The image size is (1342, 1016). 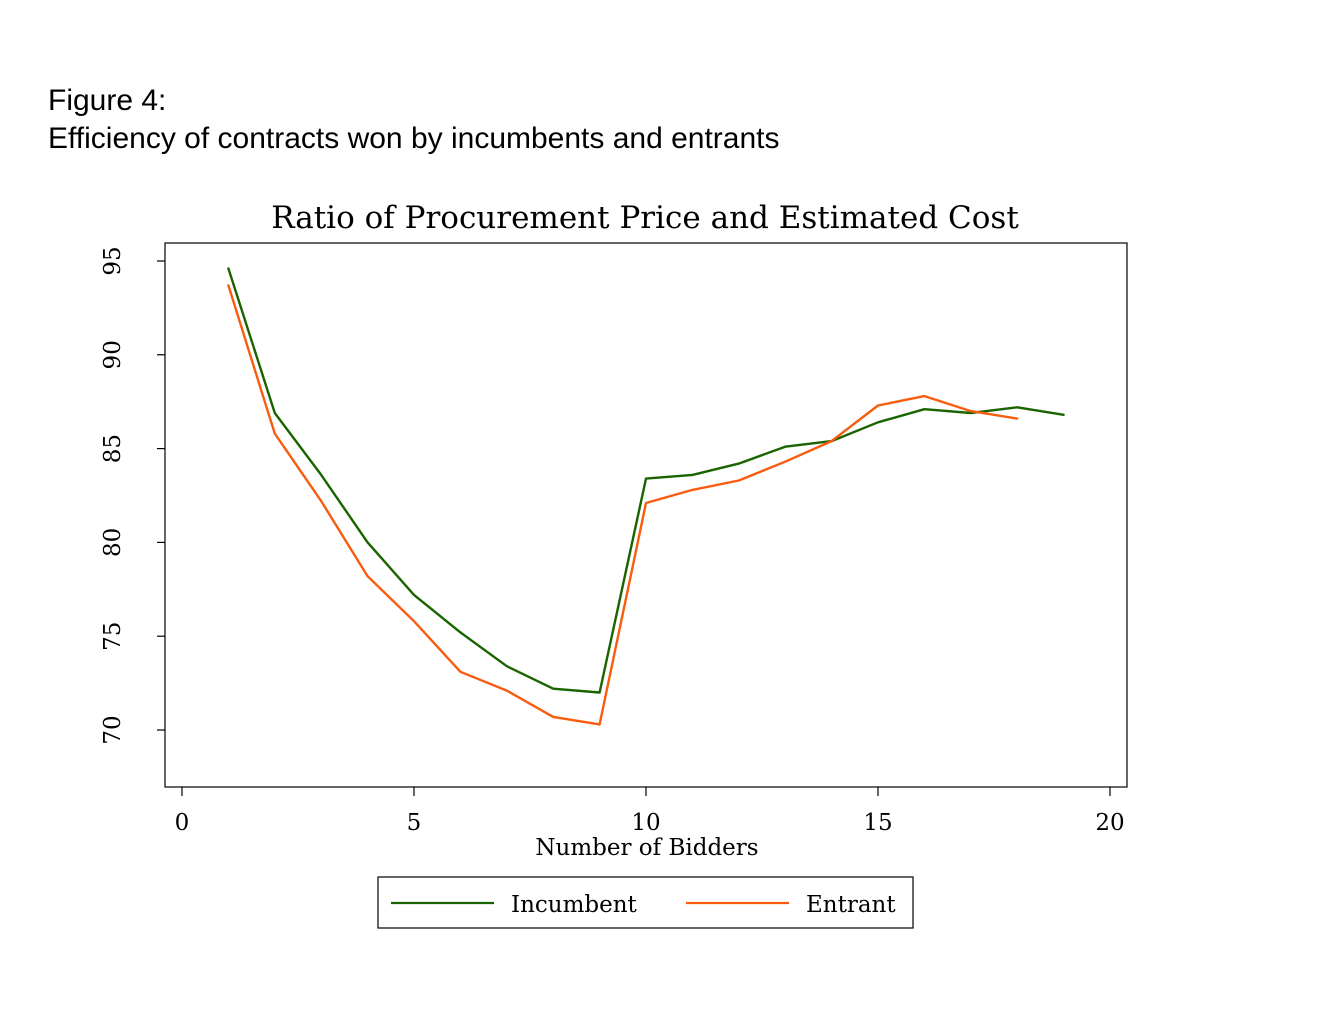 What do you see at coordinates (877, 823) in the screenshot?
I see `x-tick-label: 15` at bounding box center [877, 823].